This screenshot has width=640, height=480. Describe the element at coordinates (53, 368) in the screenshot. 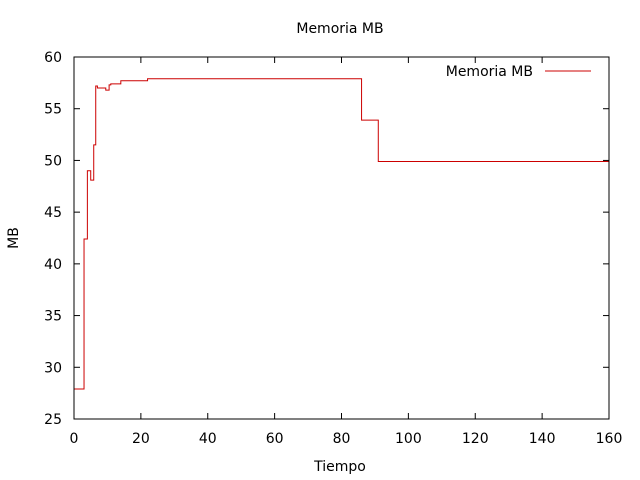

I see `y-tick-label: 30` at that location.